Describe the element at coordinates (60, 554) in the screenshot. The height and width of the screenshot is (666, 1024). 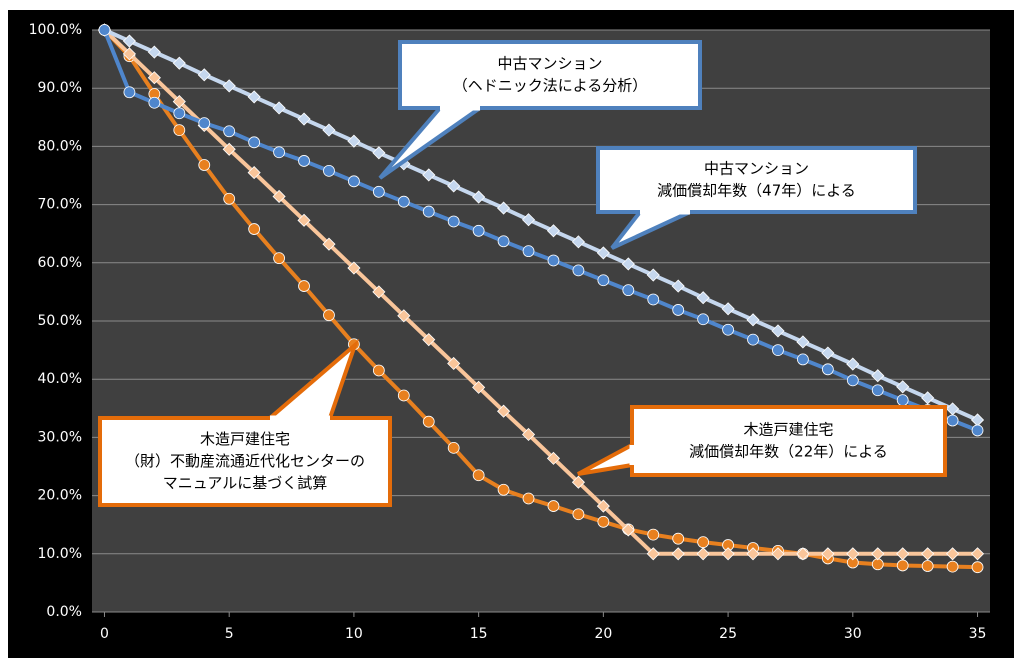
I see `y-tick-label: 10.0%` at that location.